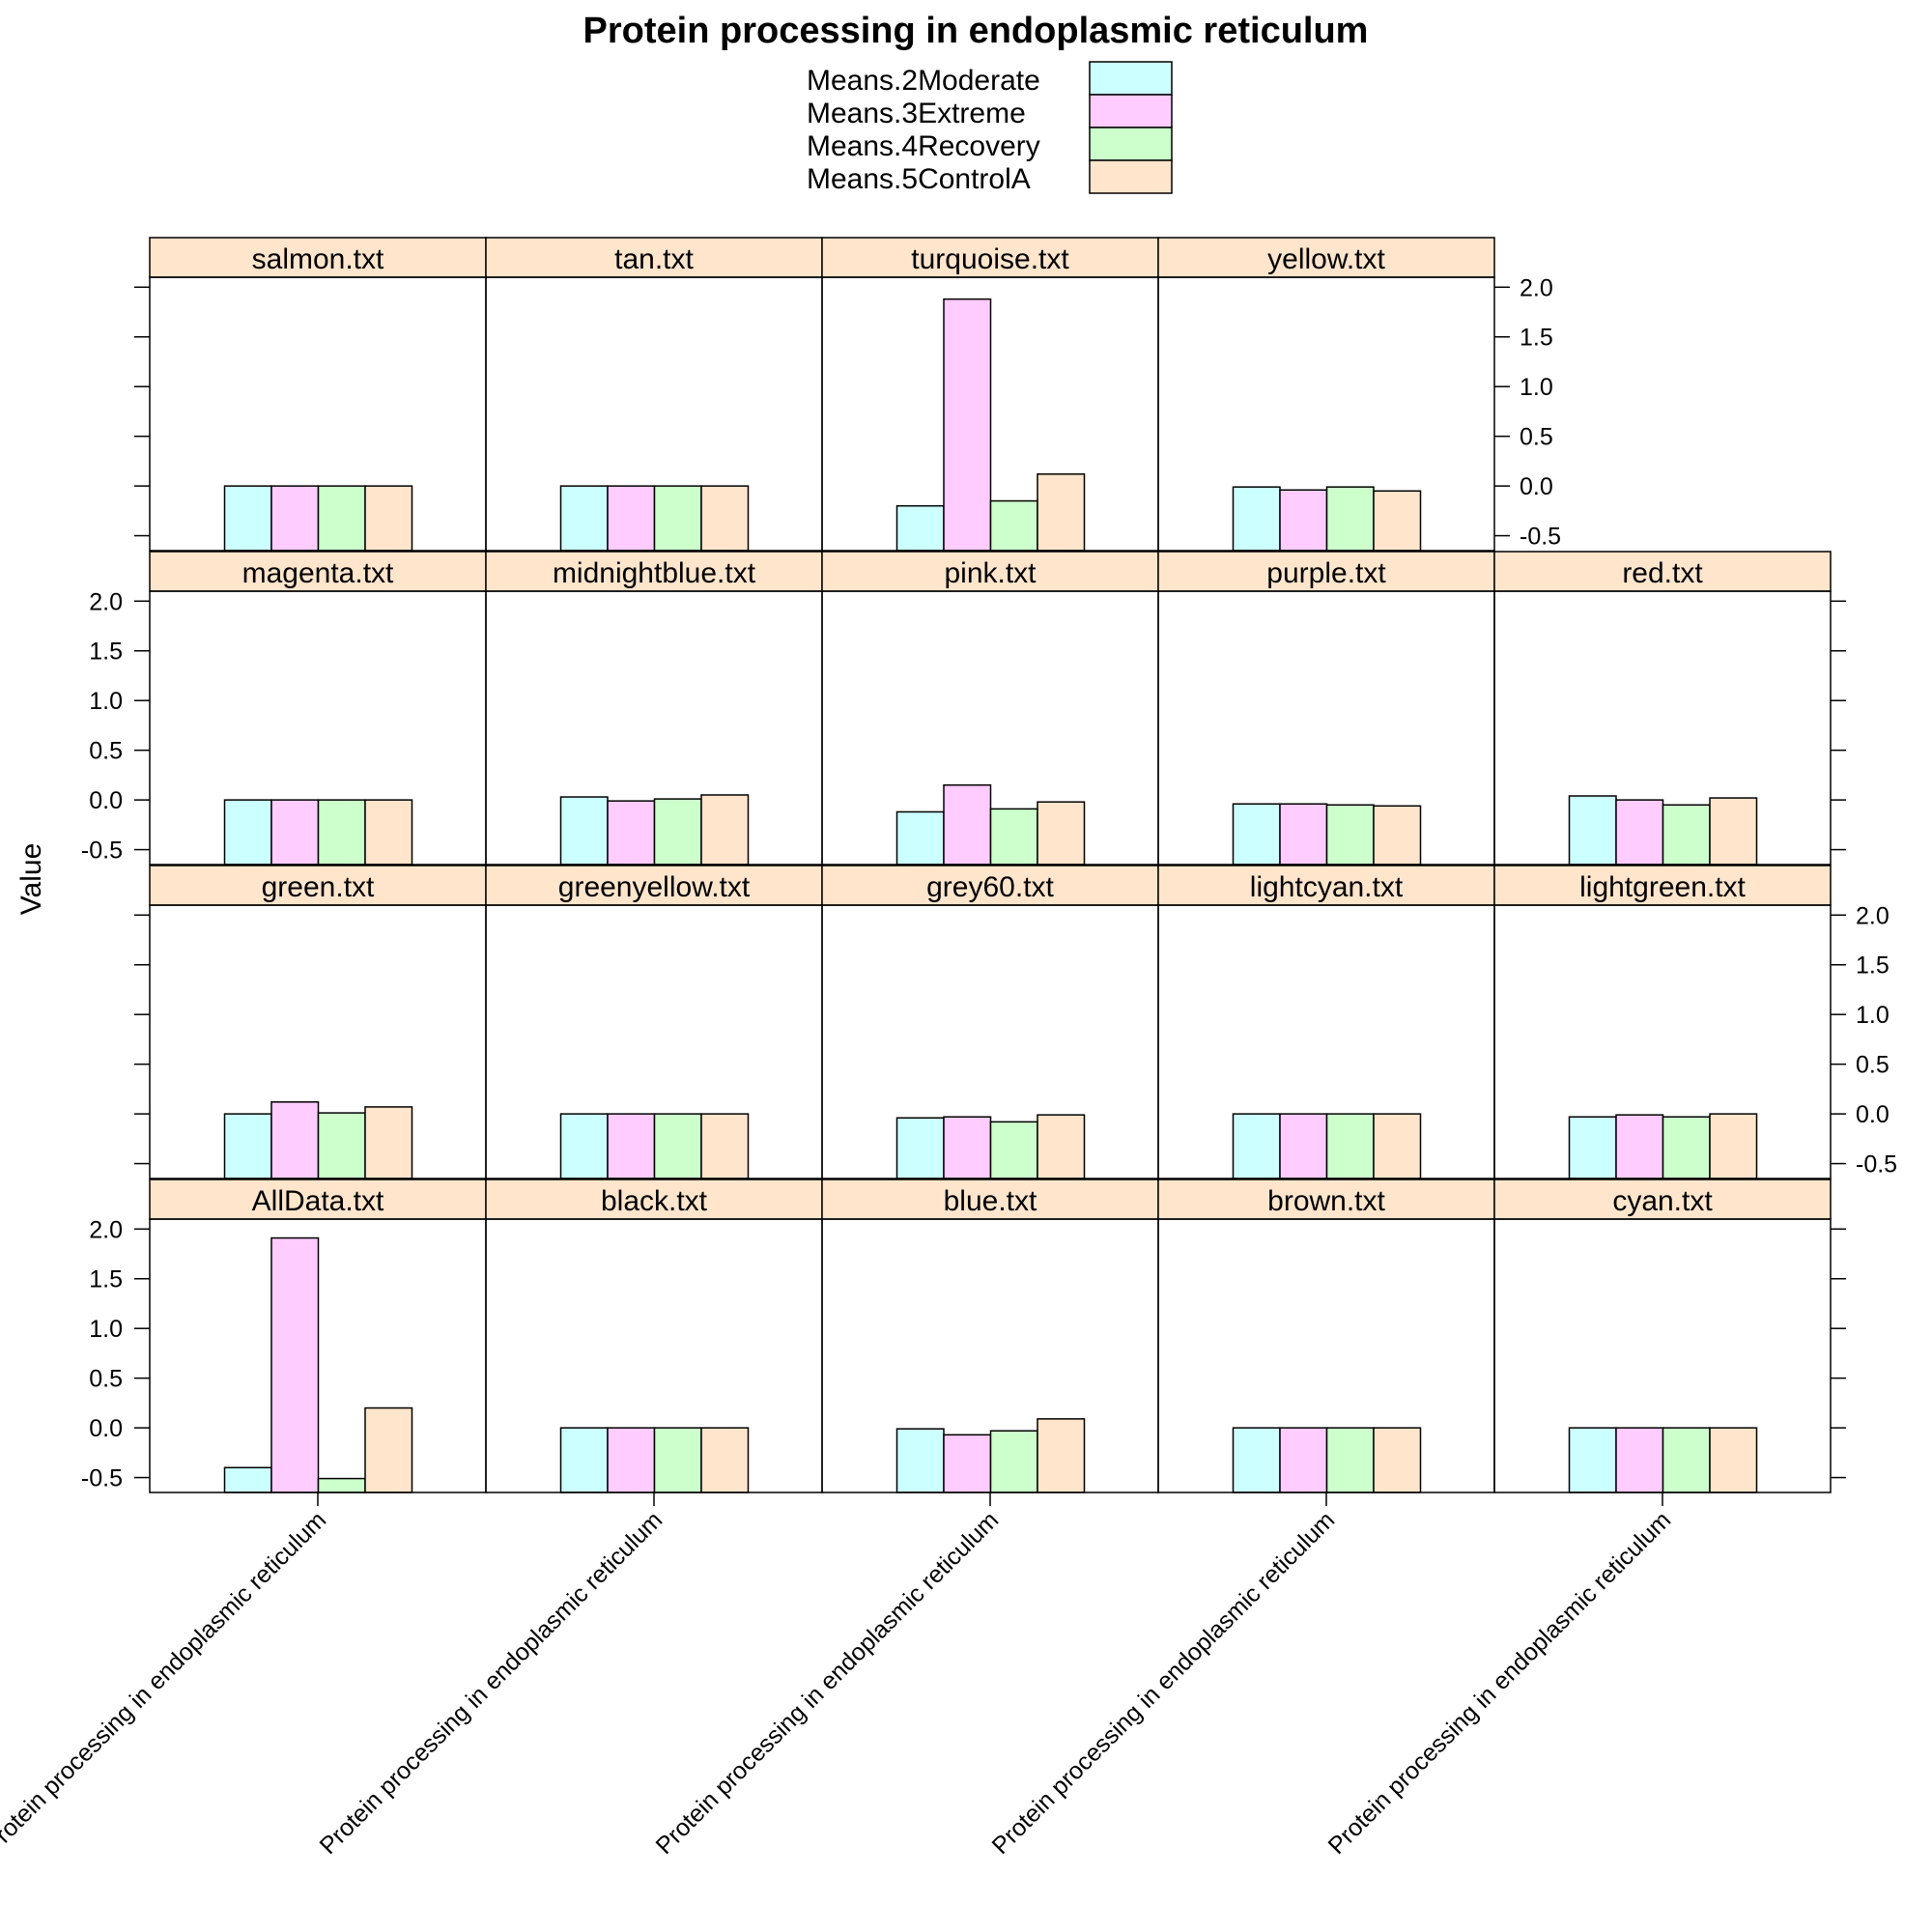  Describe the element at coordinates (654, 1336) in the screenshot. I see `panel: black.txt` at that location.